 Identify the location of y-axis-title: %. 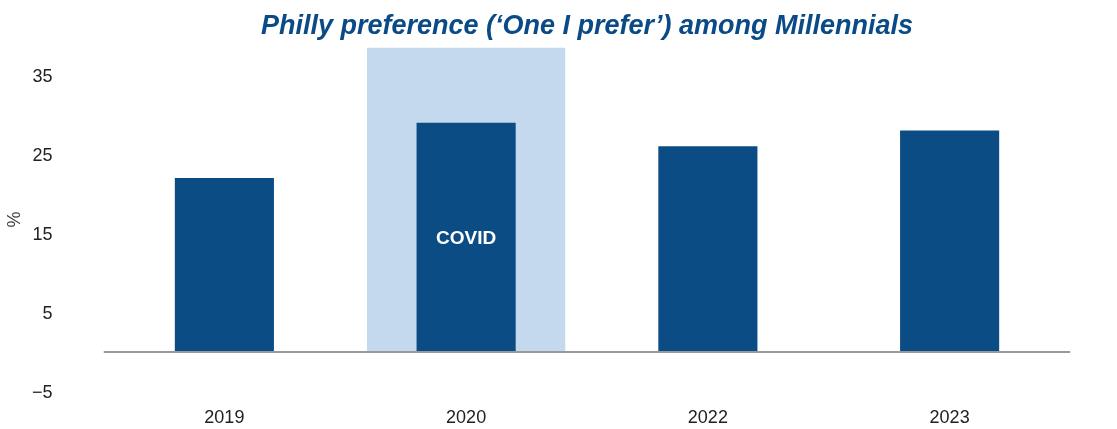
(13, 219).